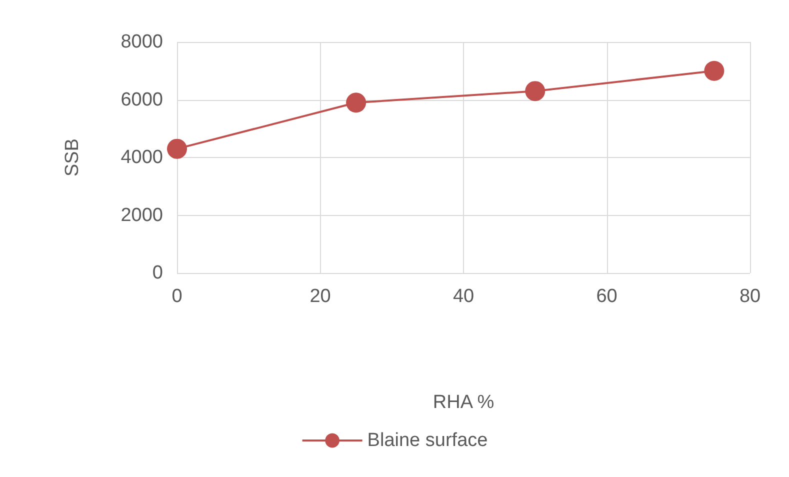 This screenshot has height=477, width=789. Describe the element at coordinates (157, 273) in the screenshot. I see `y-tick-label: 0` at that location.